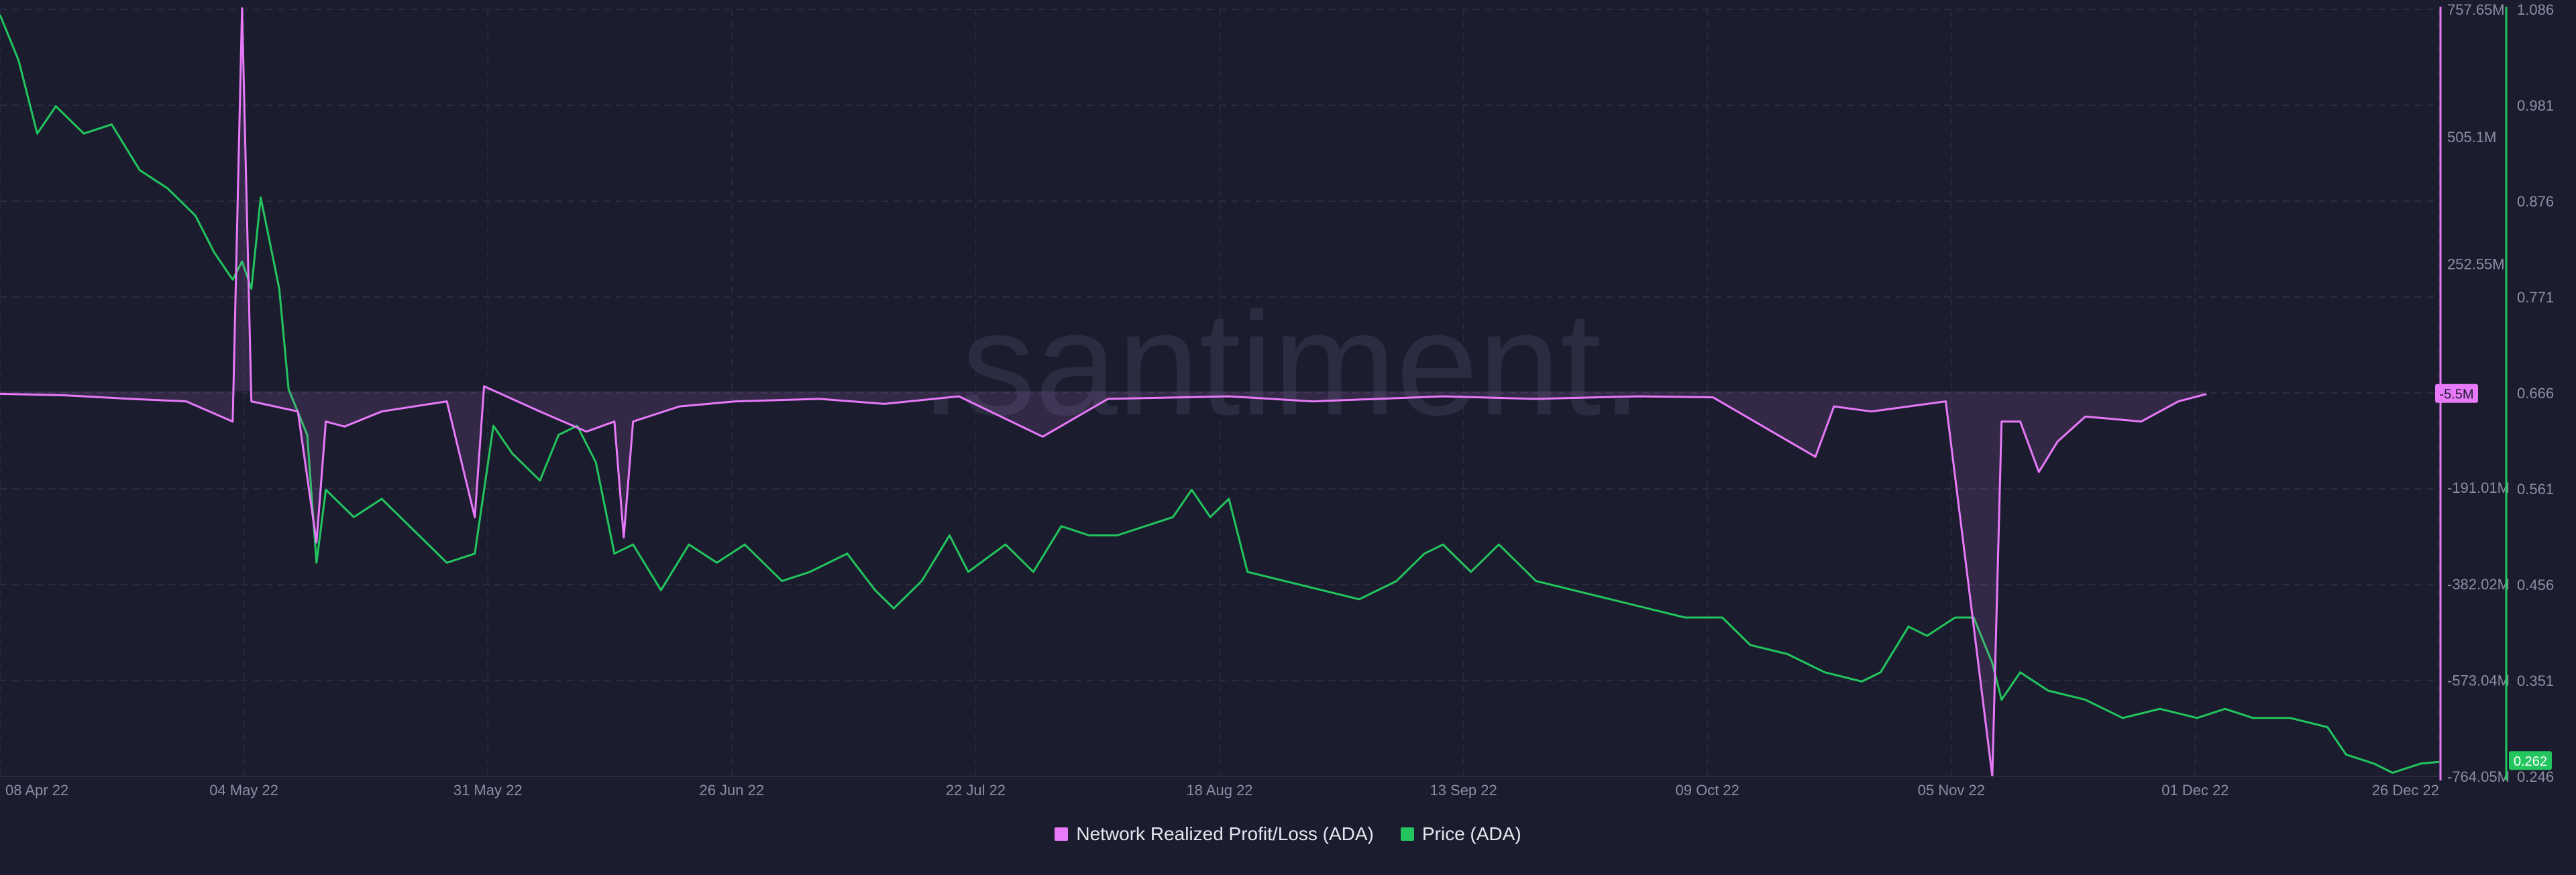 This screenshot has height=875, width=2576. What do you see at coordinates (36, 790) in the screenshot?
I see `x-tick-label: 08 Apr 22` at bounding box center [36, 790].